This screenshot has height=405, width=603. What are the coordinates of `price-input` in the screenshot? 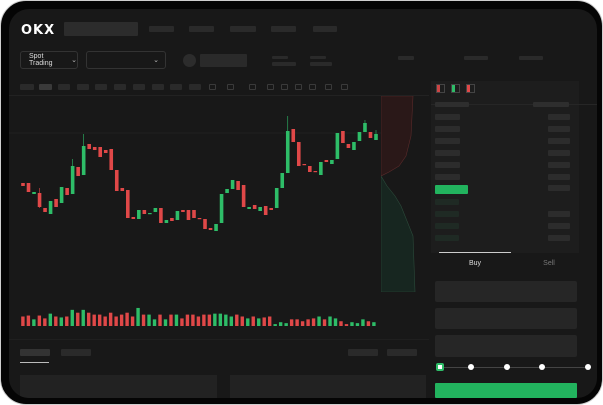 It's located at (506, 291).